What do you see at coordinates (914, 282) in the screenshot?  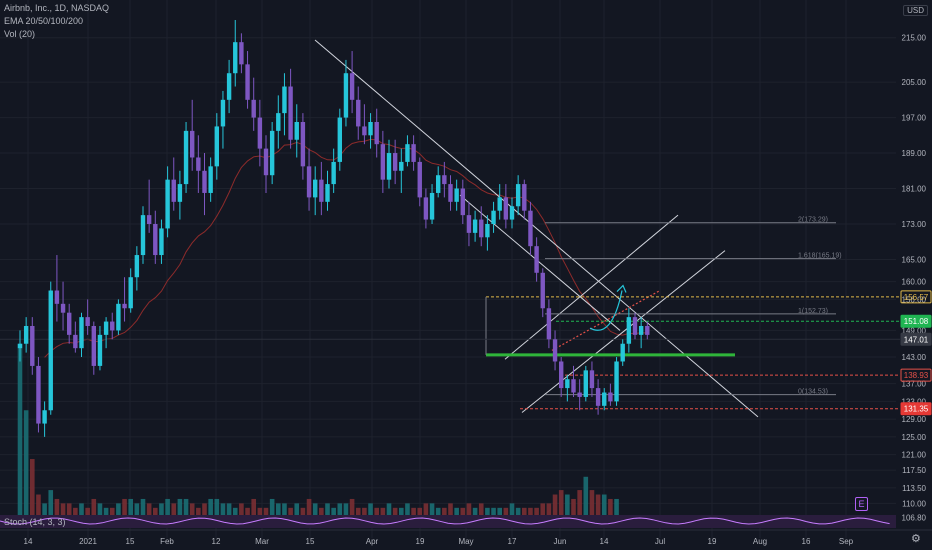 I see `y-tick-label: 160.00` at bounding box center [914, 282].